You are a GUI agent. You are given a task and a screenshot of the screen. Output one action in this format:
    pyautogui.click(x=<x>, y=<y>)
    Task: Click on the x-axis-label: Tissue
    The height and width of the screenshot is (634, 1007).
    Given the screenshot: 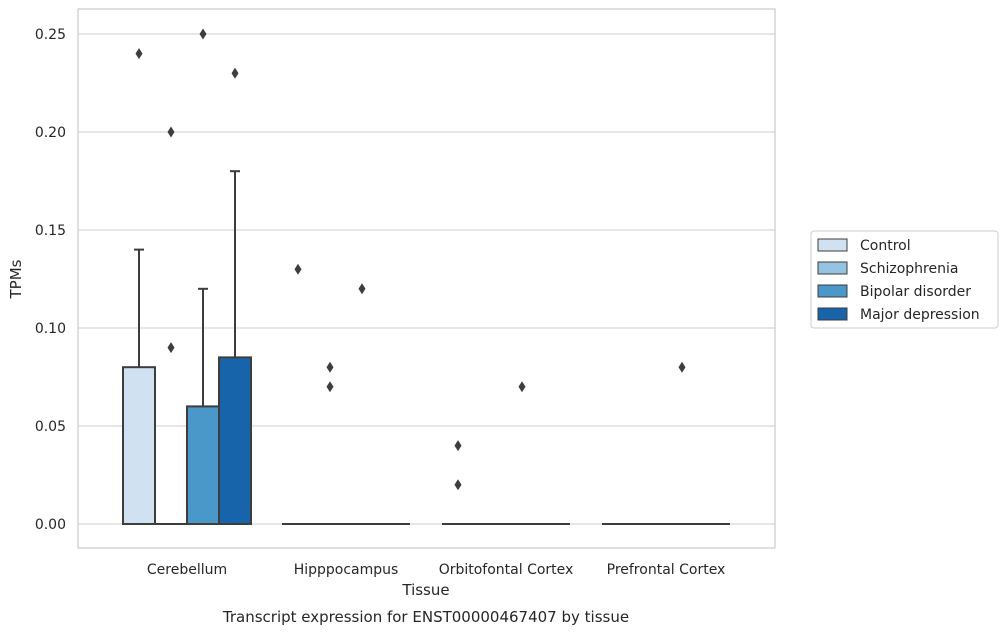 What is the action you would take?
    pyautogui.click(x=425, y=590)
    